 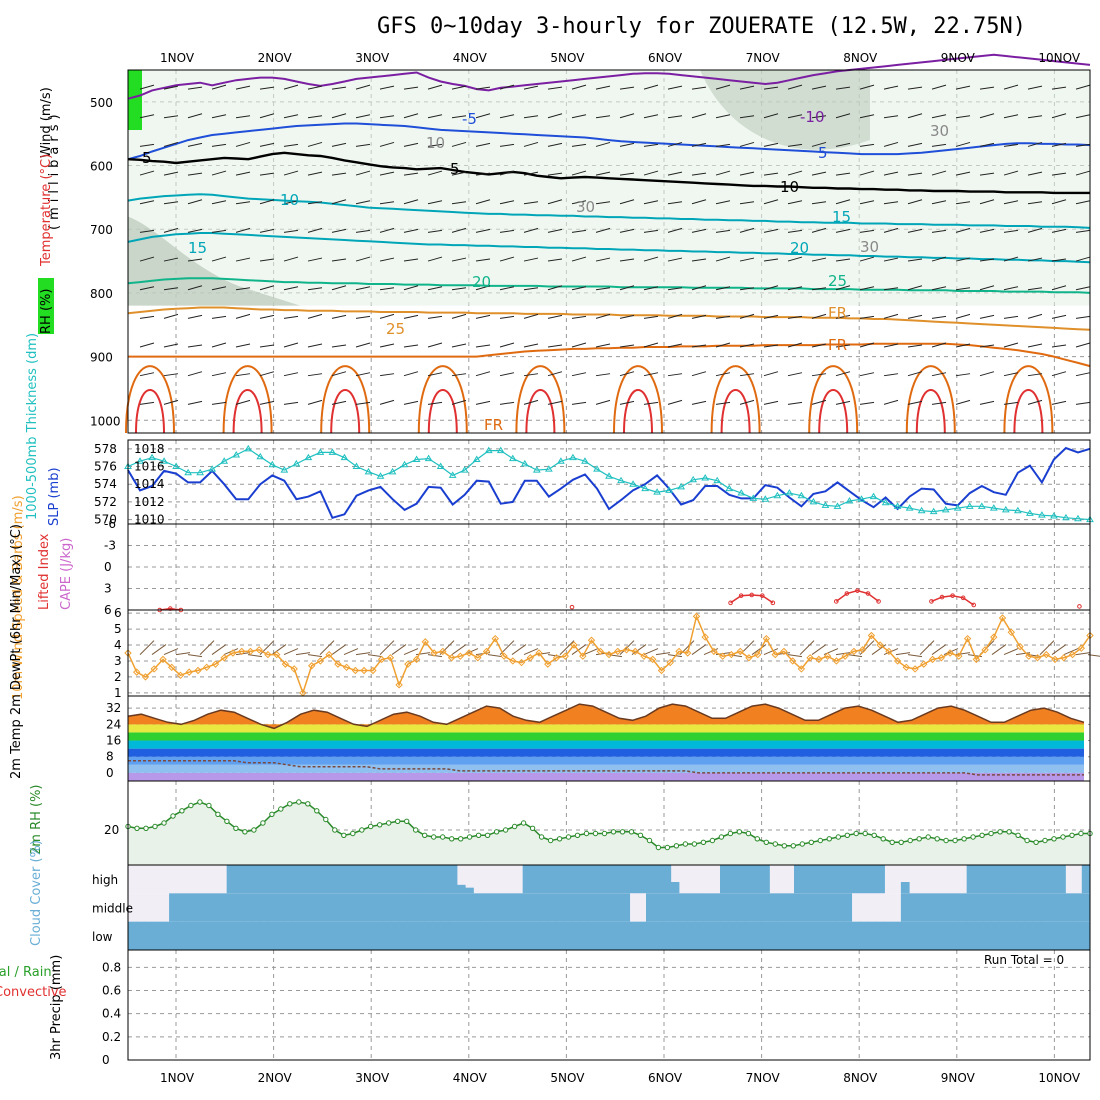 What do you see at coordinates (105, 421) in the screenshot?
I see `y-tick-label: 1000` at bounding box center [105, 421].